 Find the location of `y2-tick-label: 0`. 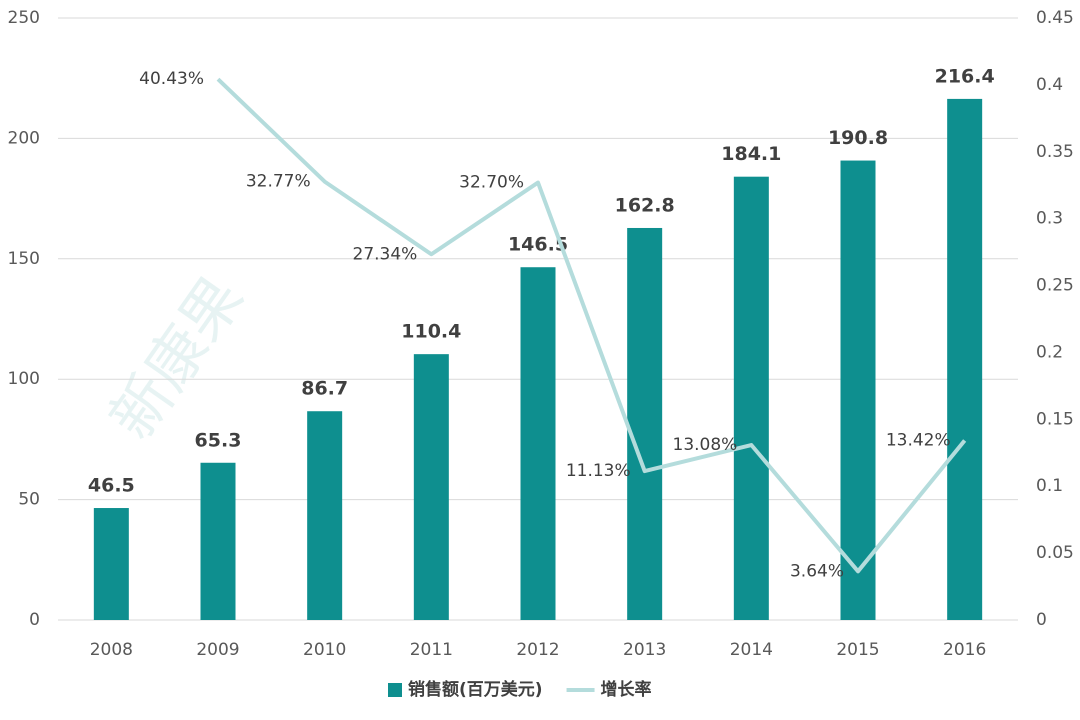

y2-tick-label: 0 is located at coordinates (1041, 620).